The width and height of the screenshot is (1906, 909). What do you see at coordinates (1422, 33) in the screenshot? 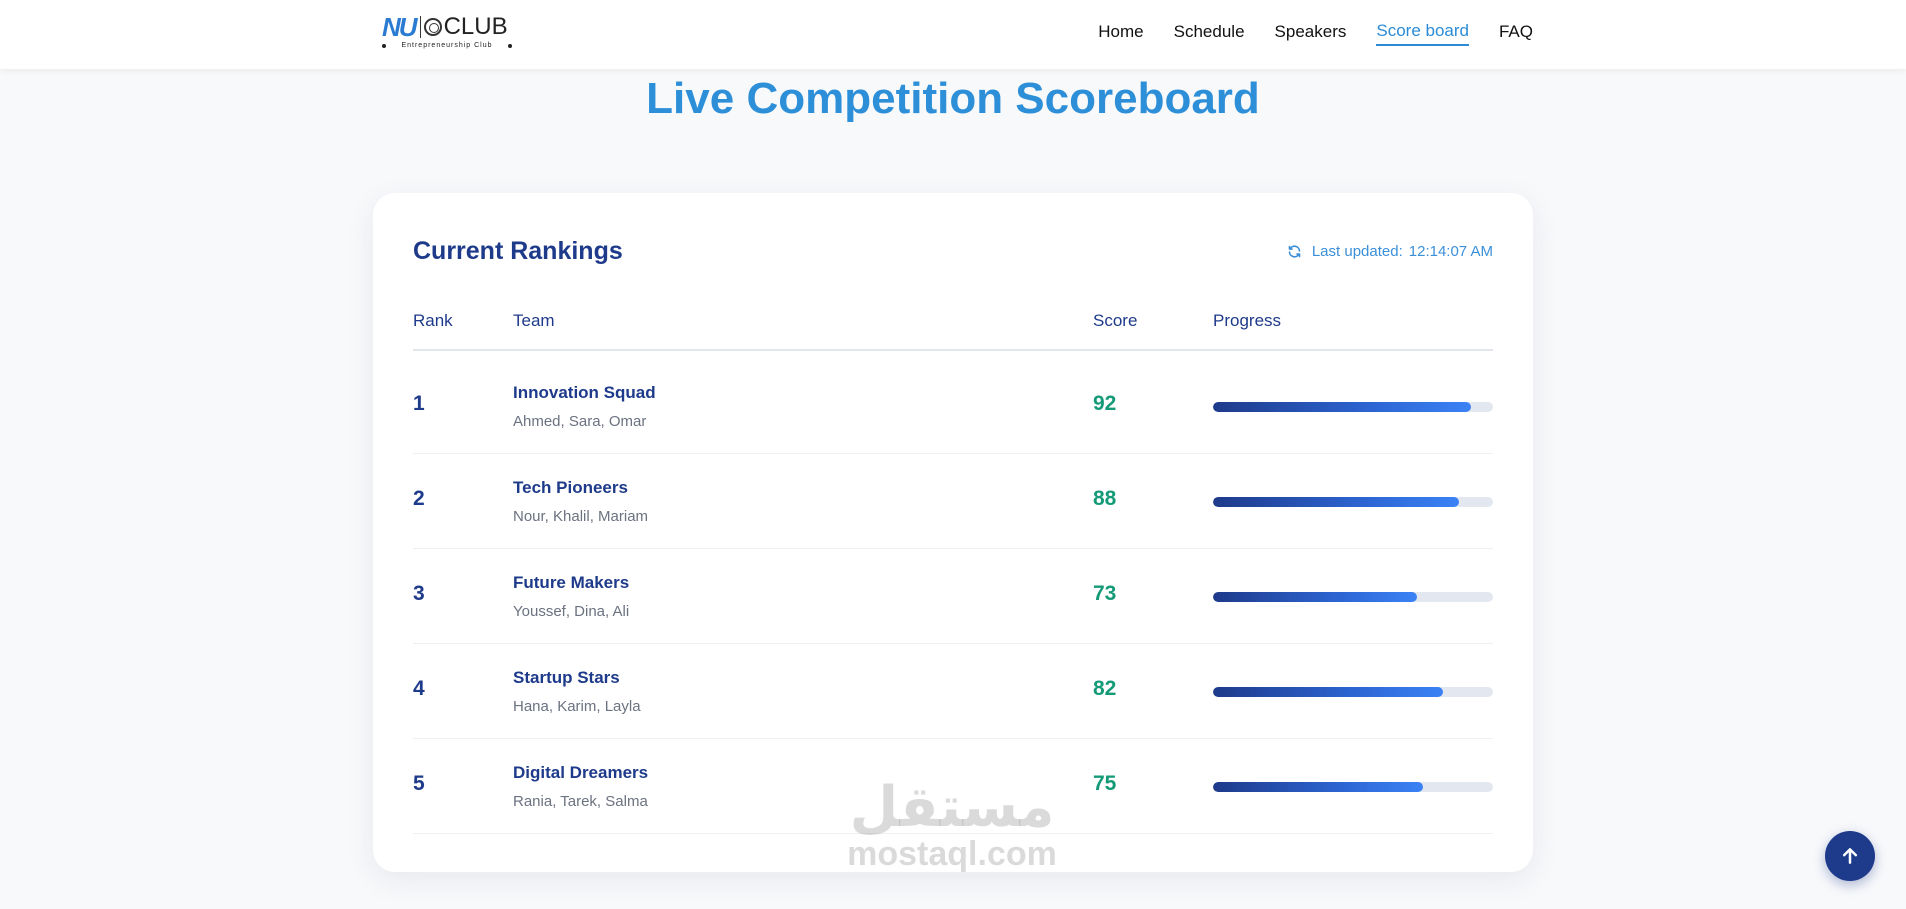
I see `nav-link-score-board: Score board` at bounding box center [1422, 33].